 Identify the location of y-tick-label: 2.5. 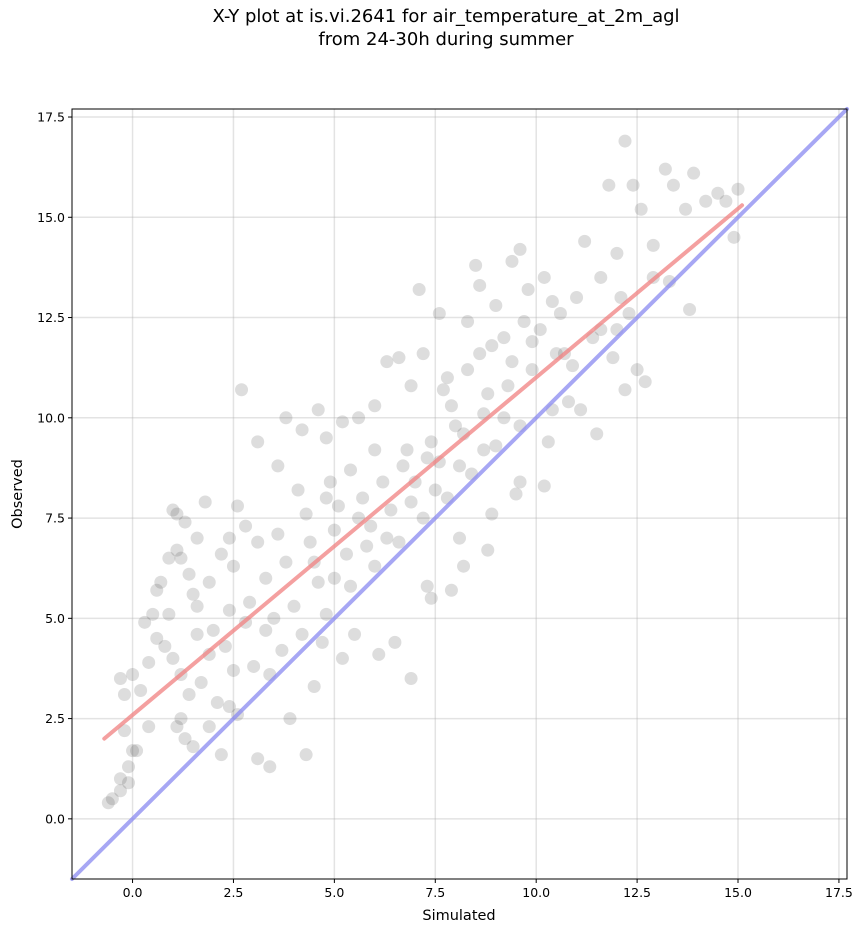
(55, 718).